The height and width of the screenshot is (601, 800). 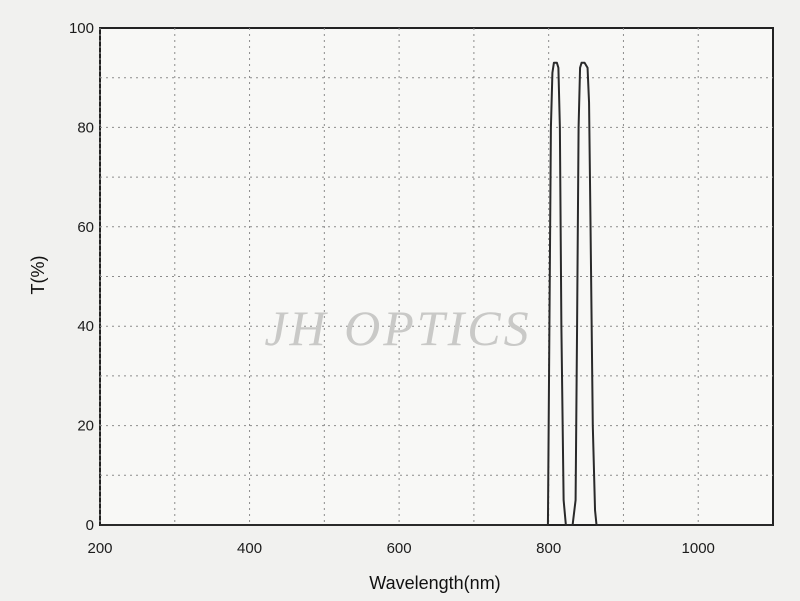 What do you see at coordinates (99, 548) in the screenshot?
I see `x-tick-label: 200` at bounding box center [99, 548].